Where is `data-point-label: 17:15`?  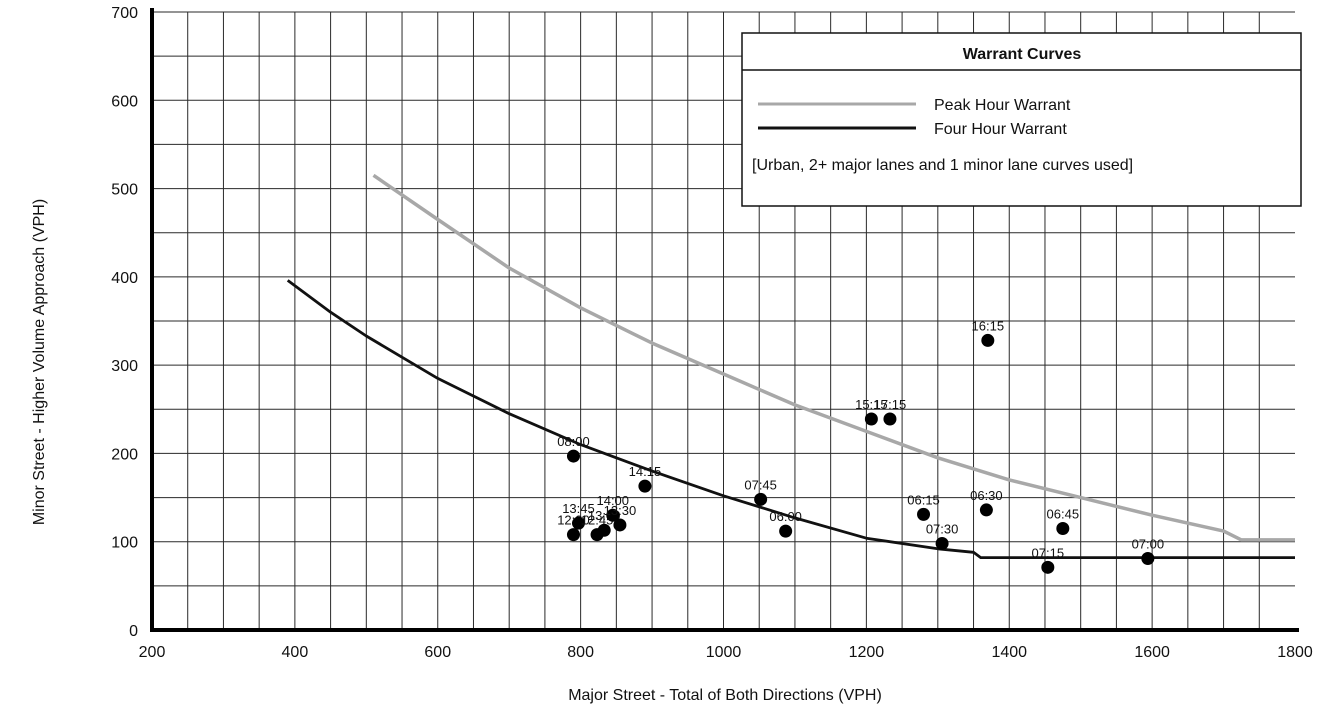 data-point-label: 17:15 is located at coordinates (890, 404).